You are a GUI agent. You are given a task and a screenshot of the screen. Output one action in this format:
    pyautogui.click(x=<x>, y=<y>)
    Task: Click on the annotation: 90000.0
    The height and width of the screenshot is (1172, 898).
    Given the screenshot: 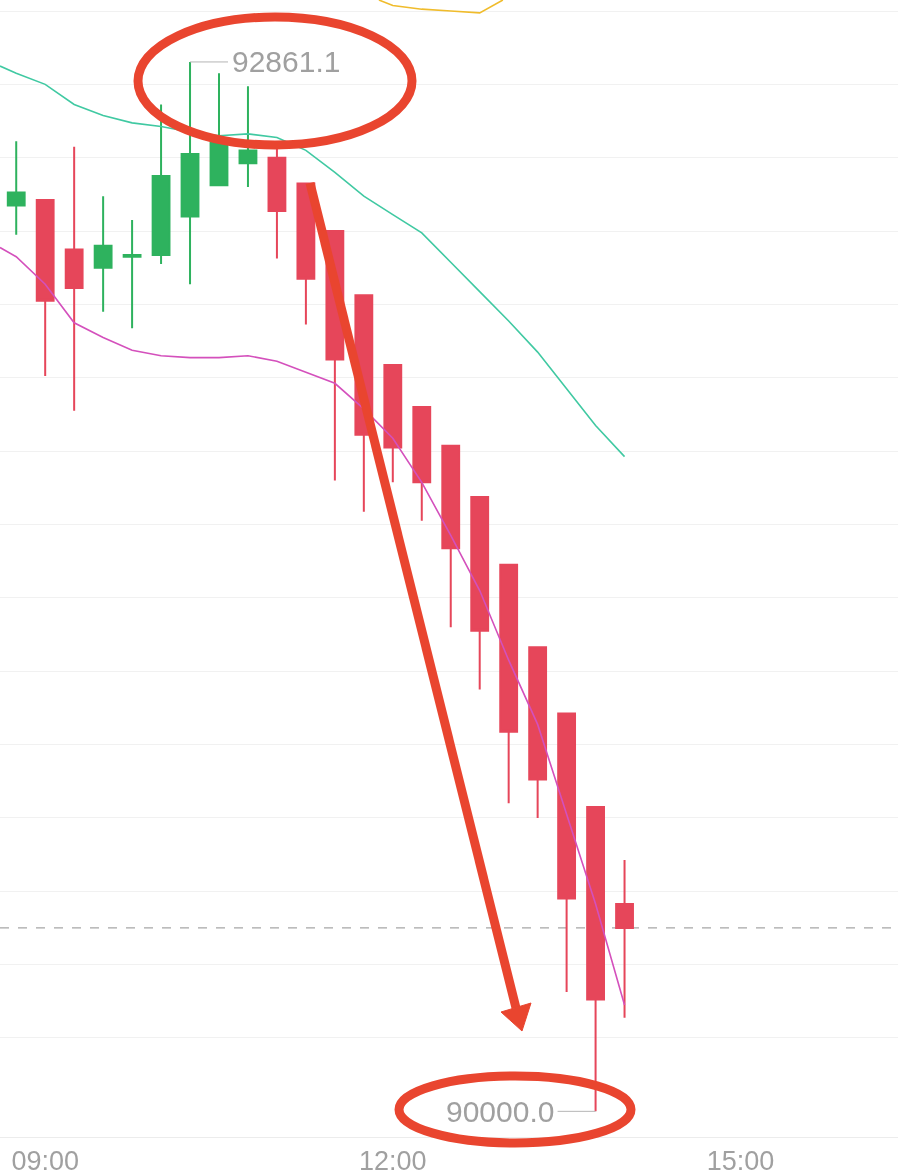 What is the action you would take?
    pyautogui.click(x=500, y=1111)
    